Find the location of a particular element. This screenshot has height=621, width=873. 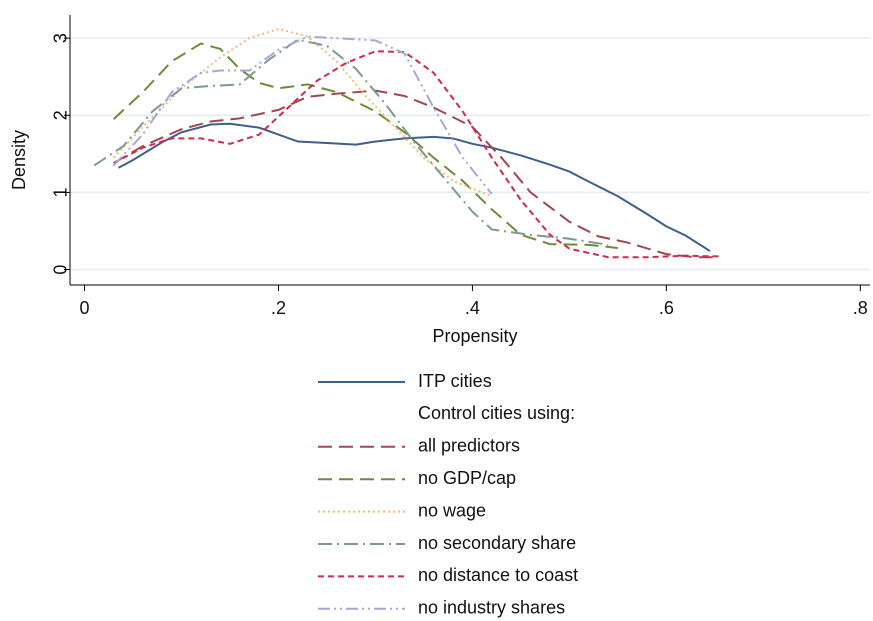

legend-label: no wage is located at coordinates (452, 510).